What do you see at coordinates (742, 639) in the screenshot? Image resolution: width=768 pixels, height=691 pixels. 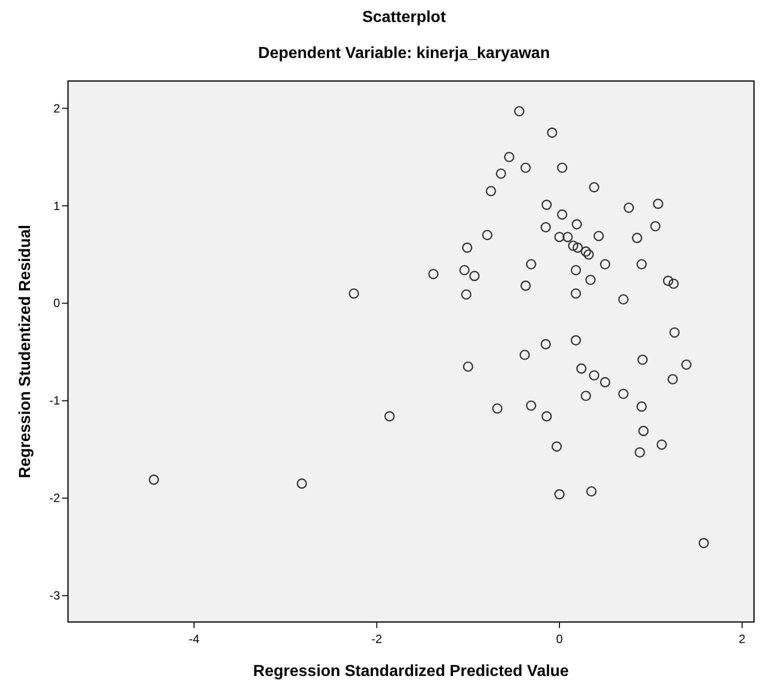 I see `x-tick-label: 2` at bounding box center [742, 639].